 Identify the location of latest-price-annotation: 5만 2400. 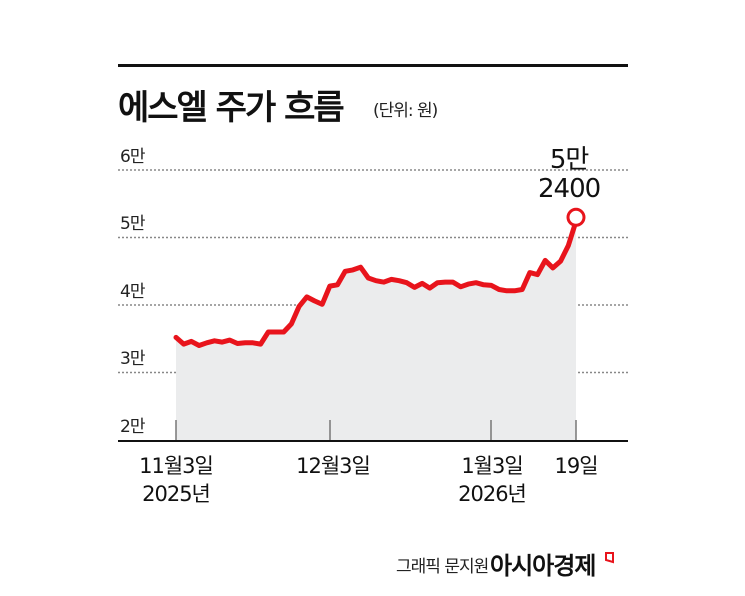
(569, 174).